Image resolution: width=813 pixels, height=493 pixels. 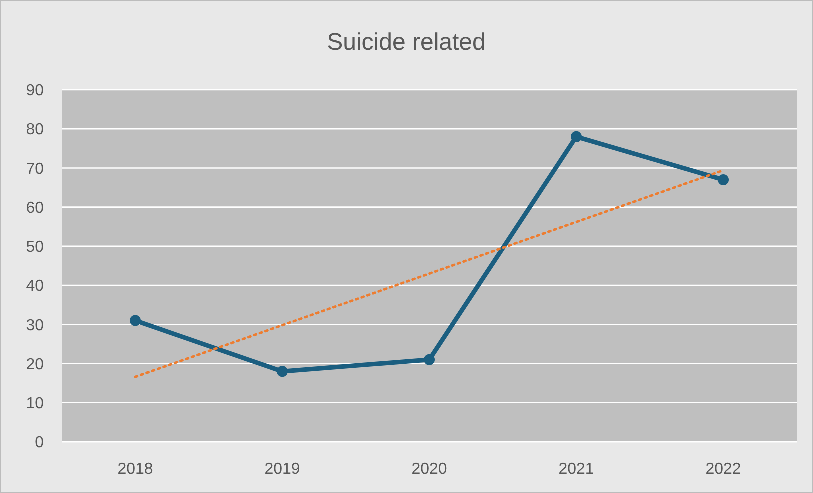 What do you see at coordinates (576, 469) in the screenshot?
I see `x-tick-label: 2021` at bounding box center [576, 469].